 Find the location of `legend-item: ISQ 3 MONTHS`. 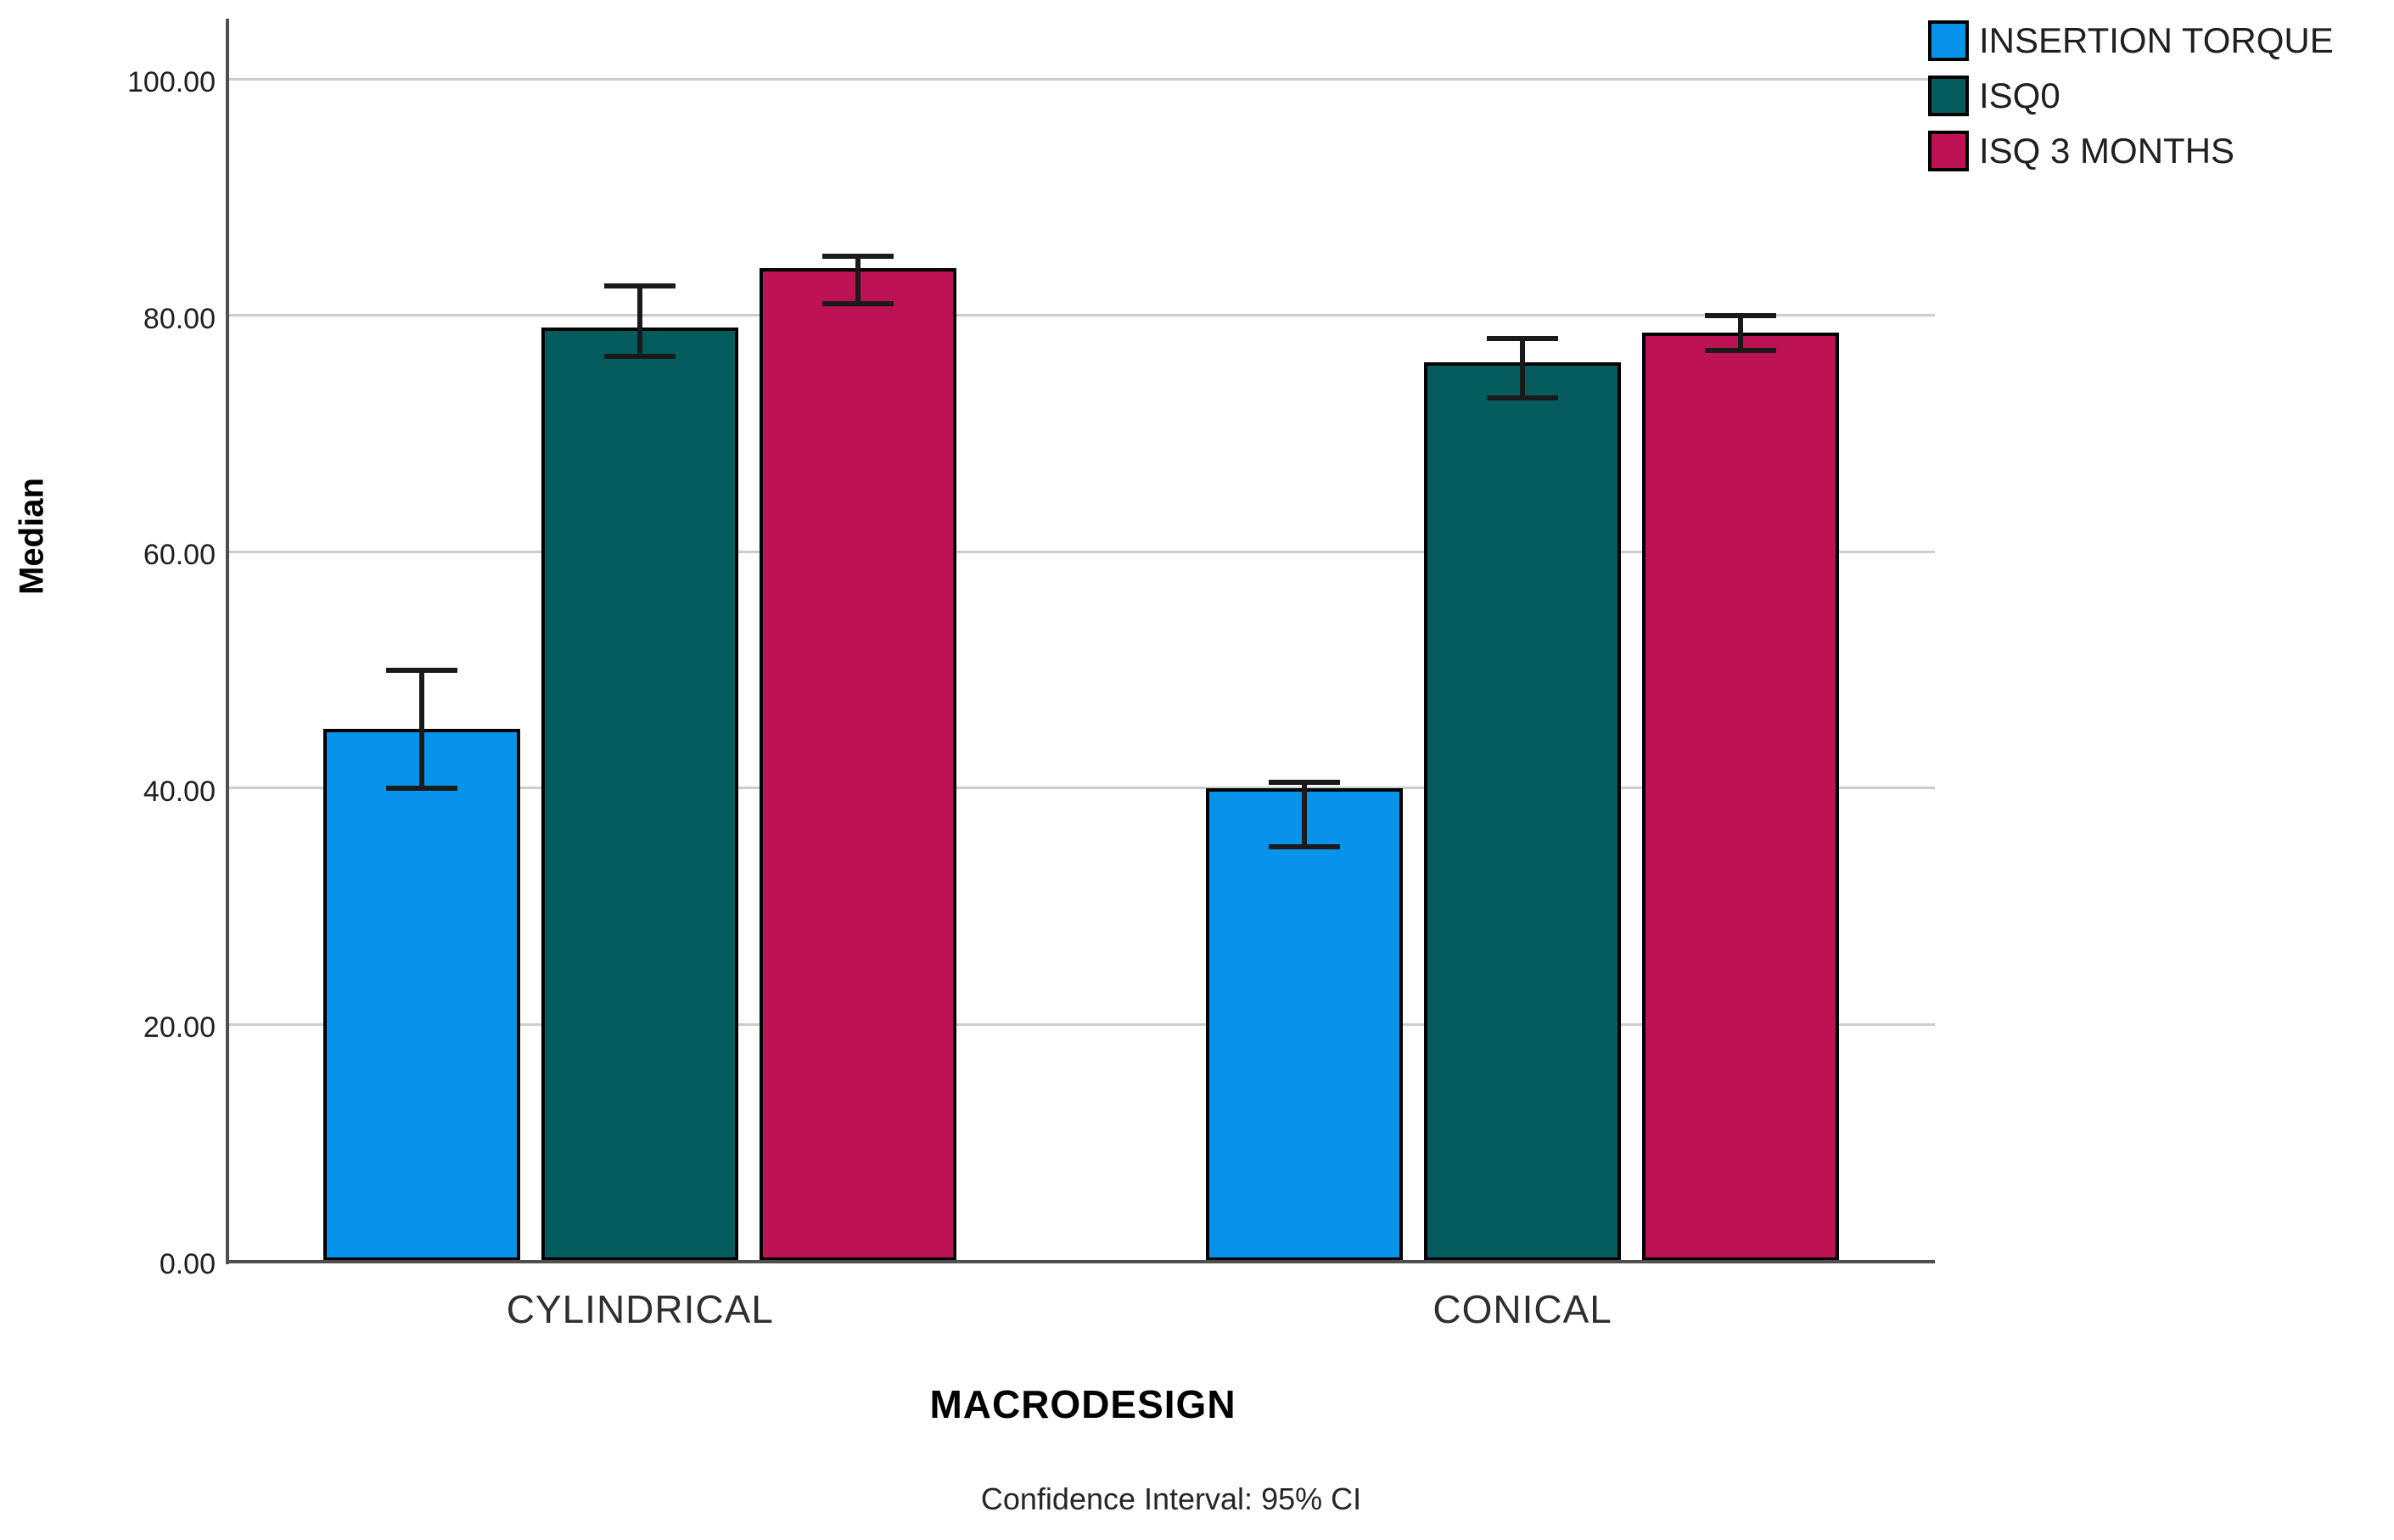

legend-item: ISQ 3 MONTHS is located at coordinates (2131, 151).